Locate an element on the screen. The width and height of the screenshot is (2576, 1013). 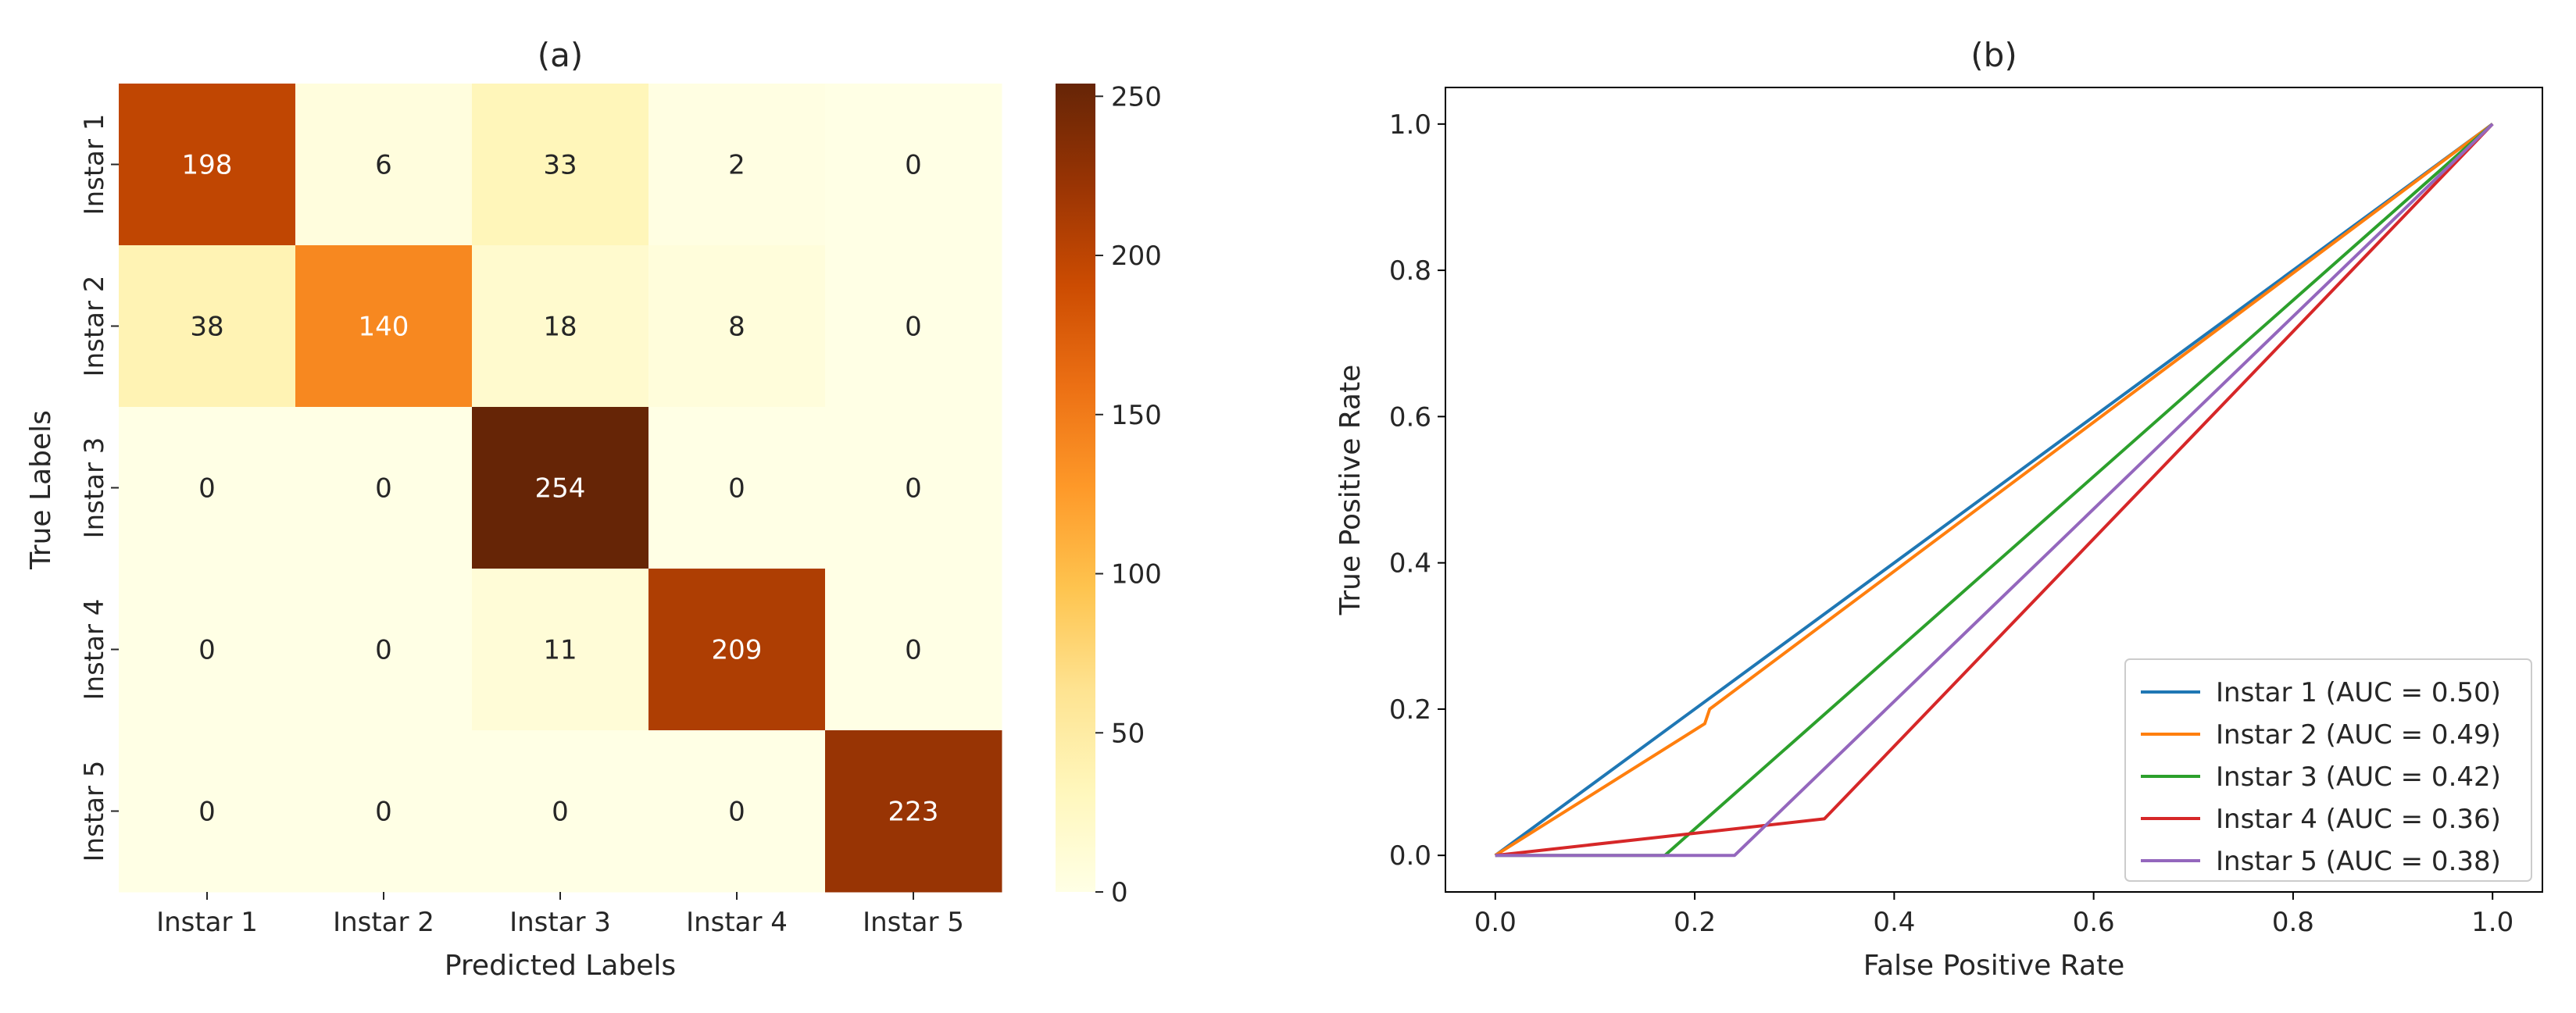
roc-x-tick-label: 0.6 is located at coordinates (2094, 922).